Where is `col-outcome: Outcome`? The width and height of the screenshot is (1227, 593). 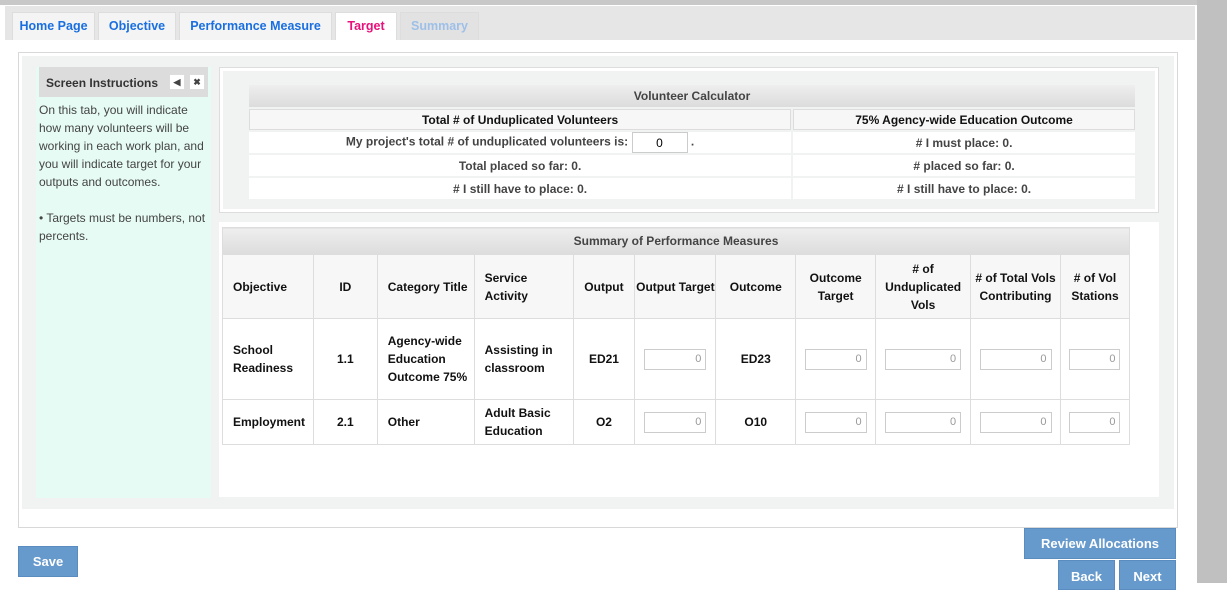 col-outcome: Outcome is located at coordinates (756, 286).